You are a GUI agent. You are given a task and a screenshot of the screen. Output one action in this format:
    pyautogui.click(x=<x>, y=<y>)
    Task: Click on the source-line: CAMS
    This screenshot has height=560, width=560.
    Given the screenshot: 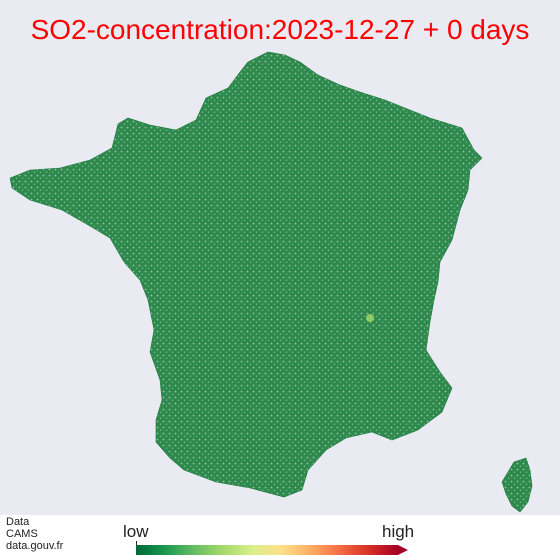 What is the action you would take?
    pyautogui.click(x=22, y=534)
    